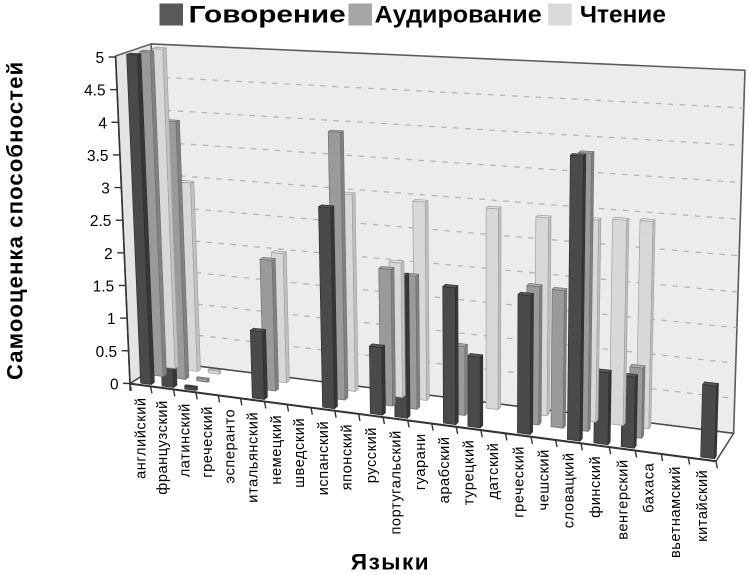 The height and width of the screenshot is (575, 749). Describe the element at coordinates (470, 473) in the screenshot. I see `svg-text: турецкий` at that location.